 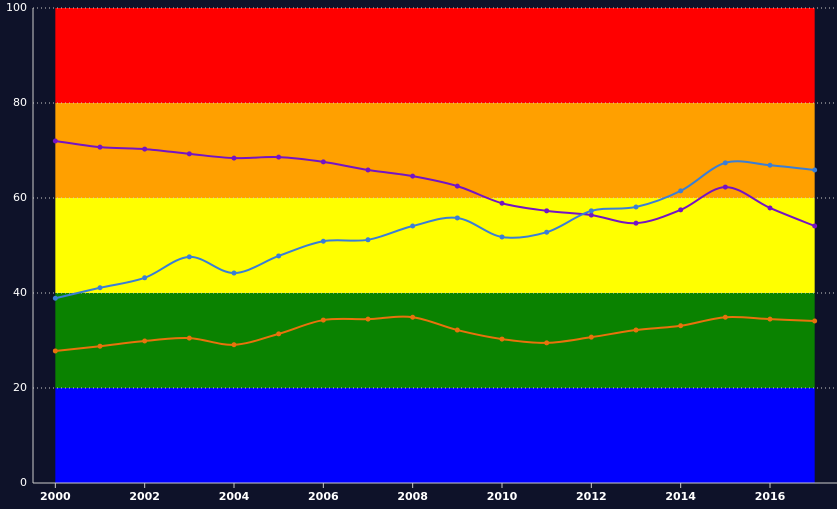 What do you see at coordinates (23, 482) in the screenshot?
I see `y-tick-label: 0` at bounding box center [23, 482].